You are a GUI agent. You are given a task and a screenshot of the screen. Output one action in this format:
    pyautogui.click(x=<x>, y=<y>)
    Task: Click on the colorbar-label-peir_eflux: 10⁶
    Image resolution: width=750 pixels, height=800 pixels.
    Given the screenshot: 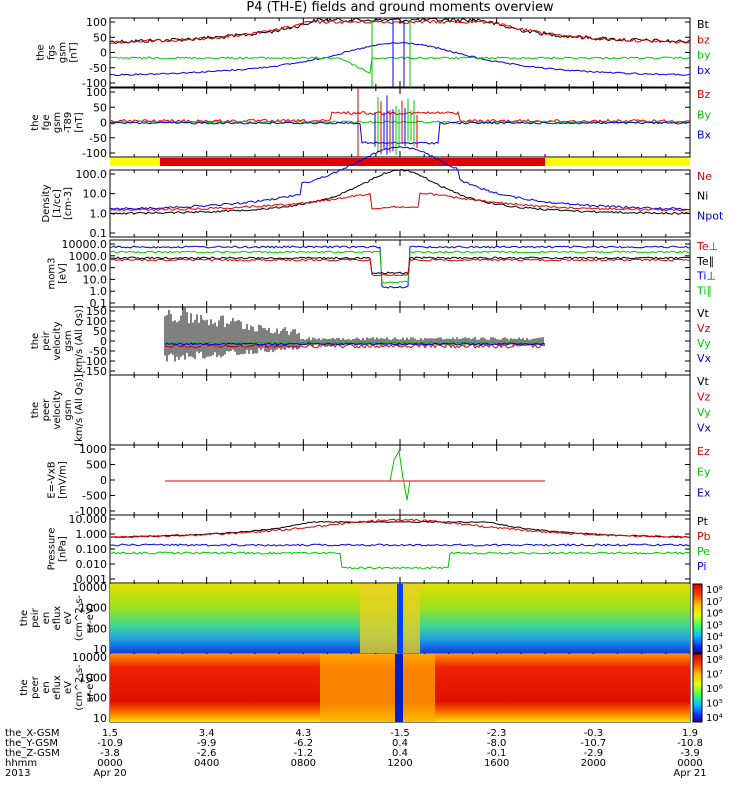 What is the action you would take?
    pyautogui.click(x=714, y=614)
    